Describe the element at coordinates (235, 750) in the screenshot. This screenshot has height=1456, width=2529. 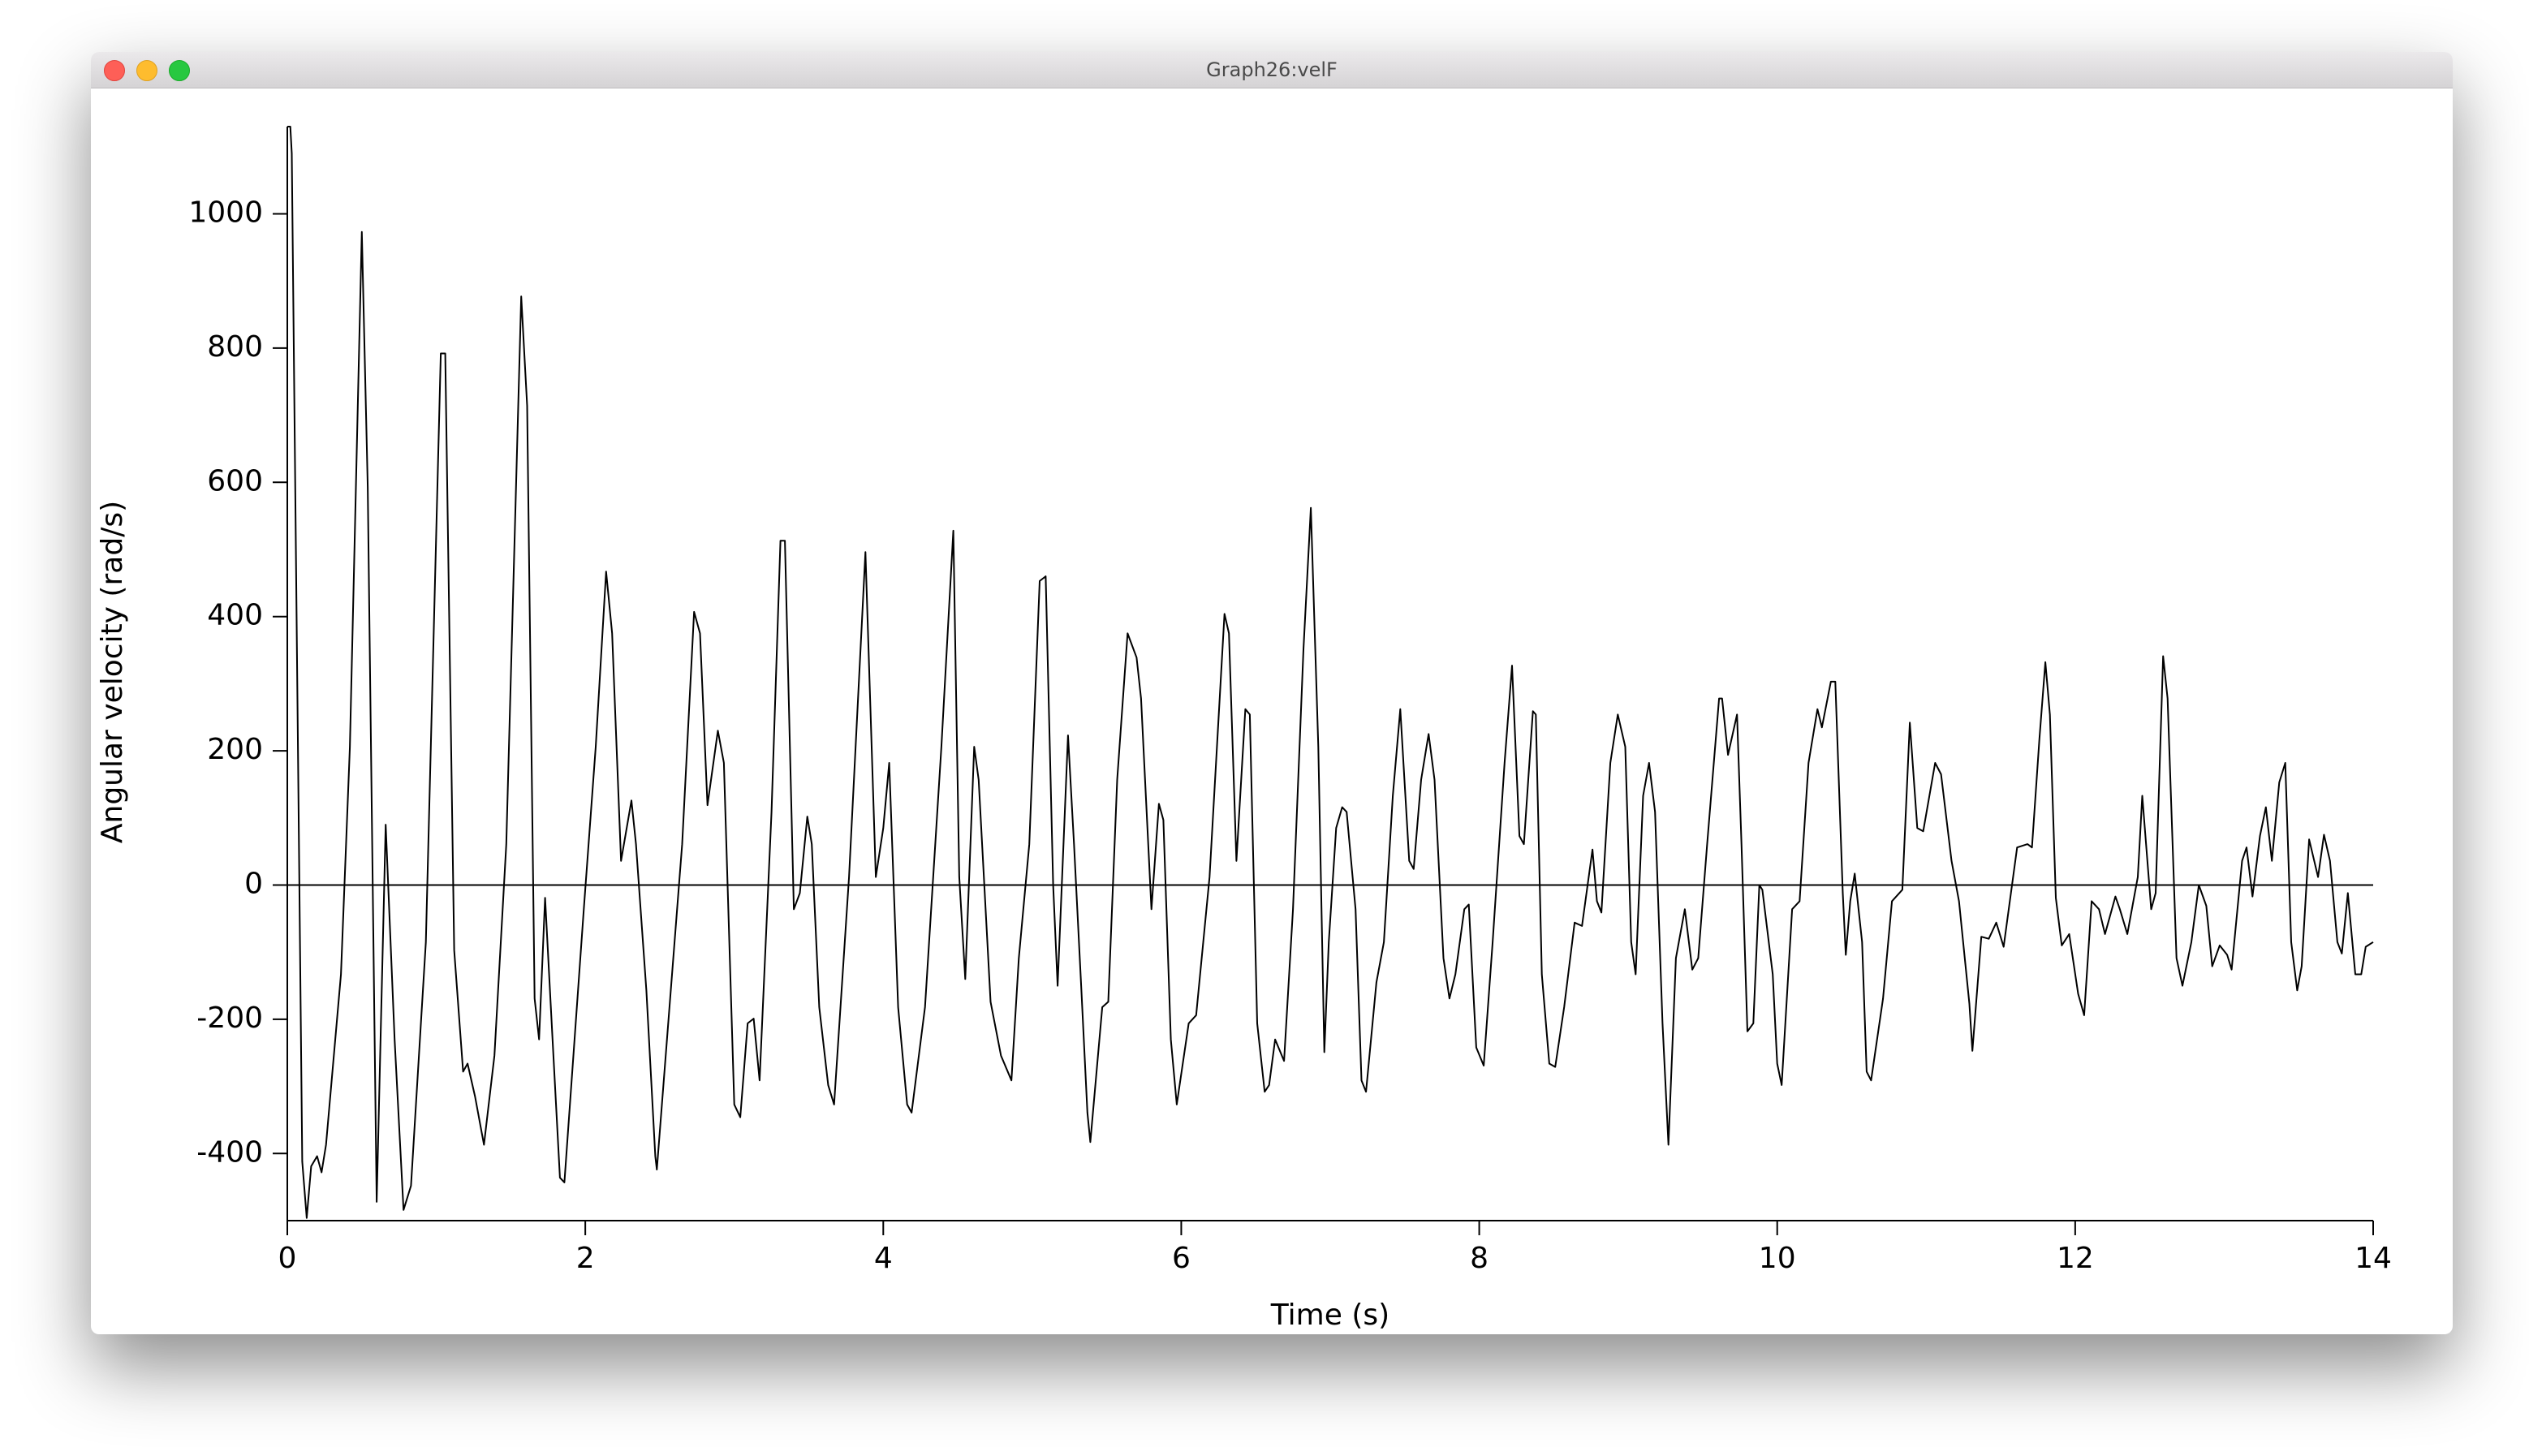
I see `y-tick-label: 200` at that location.